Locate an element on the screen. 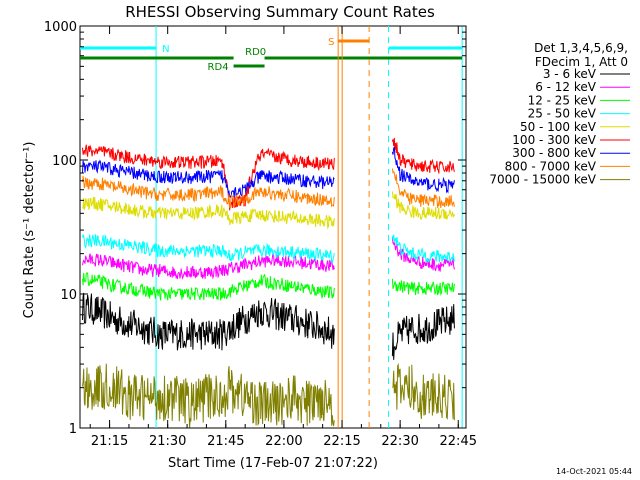 This screenshot has width=640, height=480. chart-title: RHESSI Observing Summary Count Rates is located at coordinates (280, 12).